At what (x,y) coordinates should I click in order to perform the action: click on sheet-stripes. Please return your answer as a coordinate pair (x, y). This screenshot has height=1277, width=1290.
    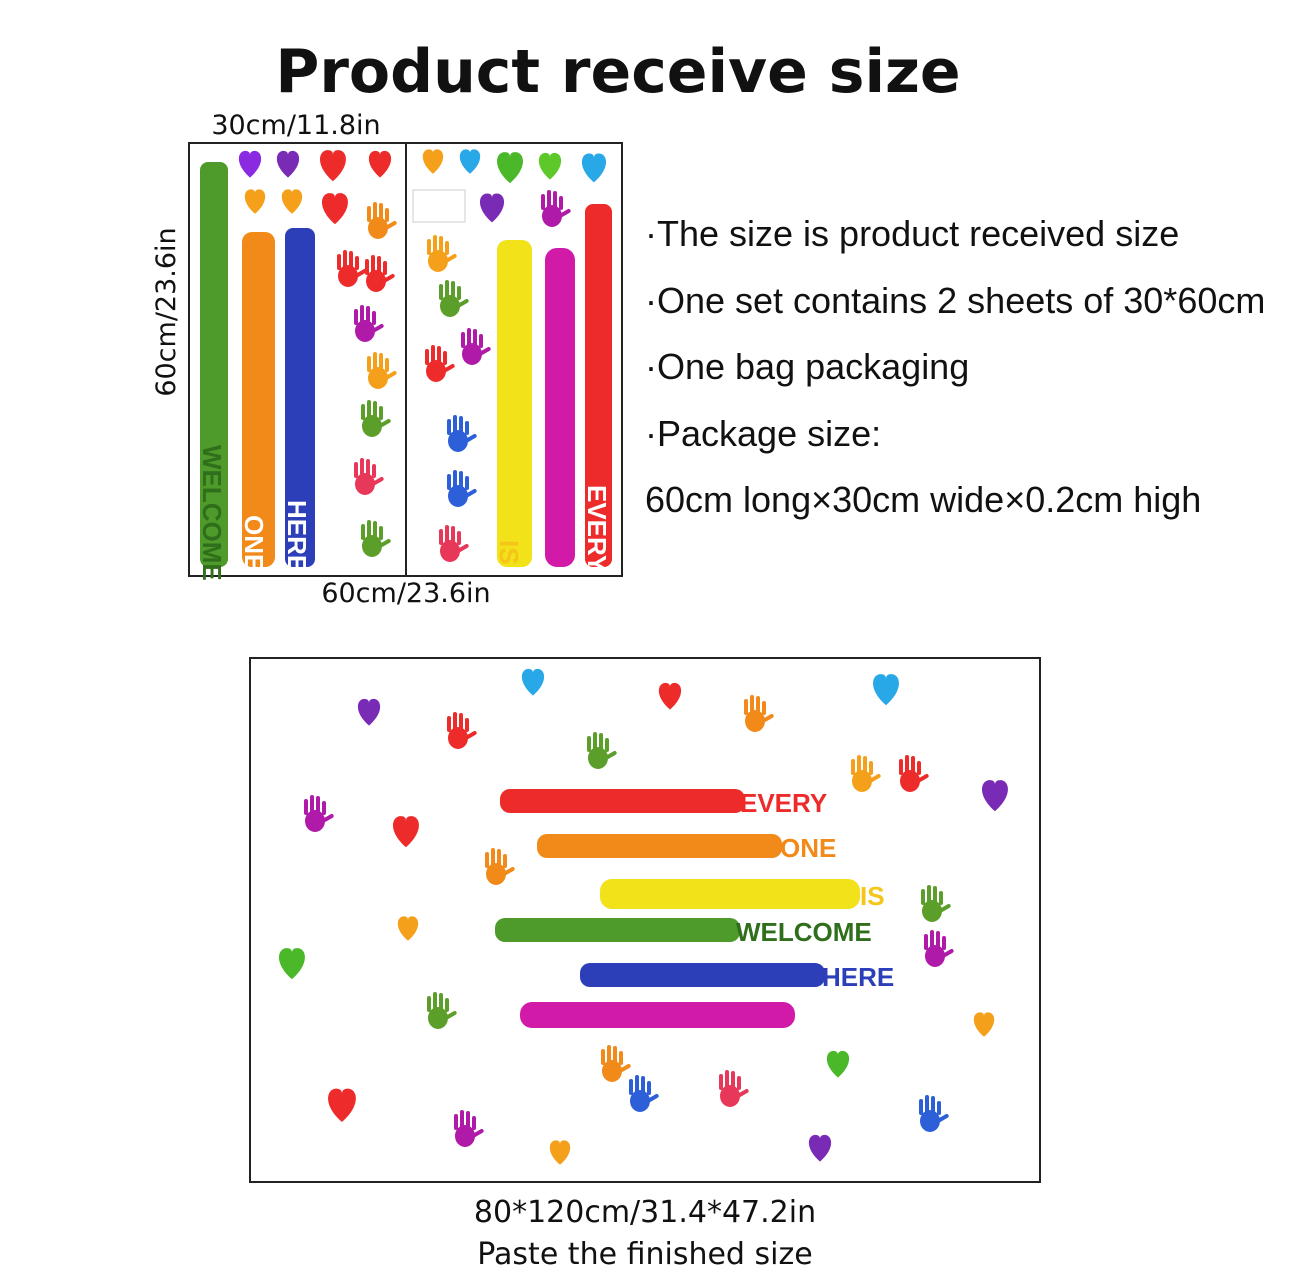
    Looking at the image, I should click on (406, 364).